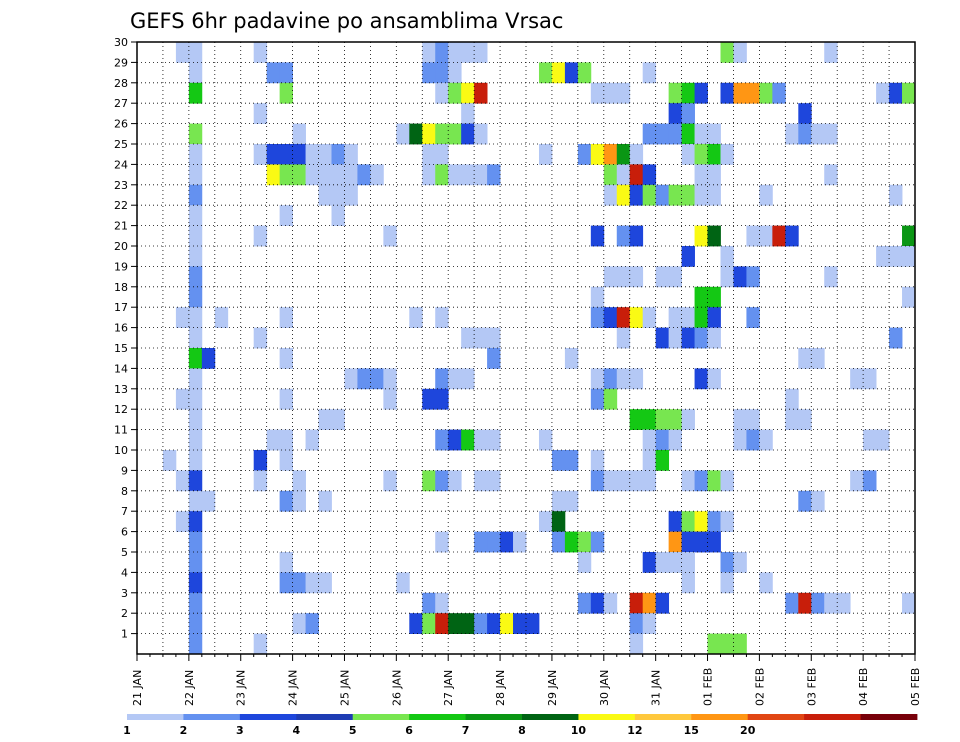 Image resolution: width=960 pixels, height=742 pixels. I want to click on chart-title: GEFS 6hr padavine po ansamblima Vrsac, so click(346, 21).